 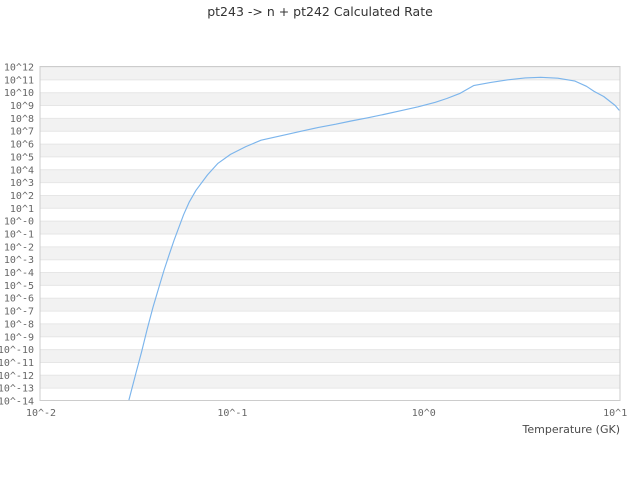 I want to click on y-tick-label: 10^-1, so click(x=19, y=235).